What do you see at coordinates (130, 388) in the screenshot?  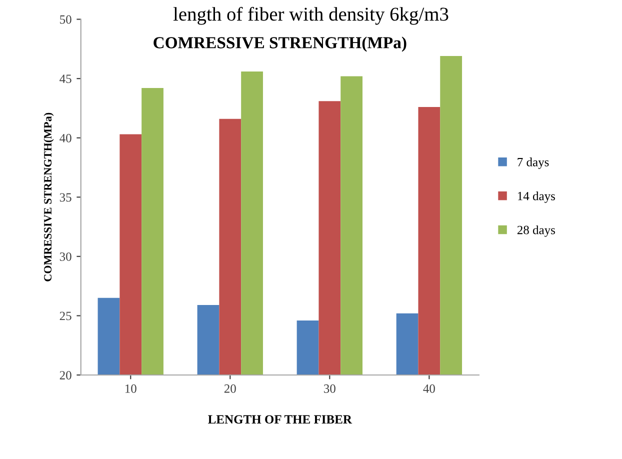 I see `x-tick-label: 10` at bounding box center [130, 388].